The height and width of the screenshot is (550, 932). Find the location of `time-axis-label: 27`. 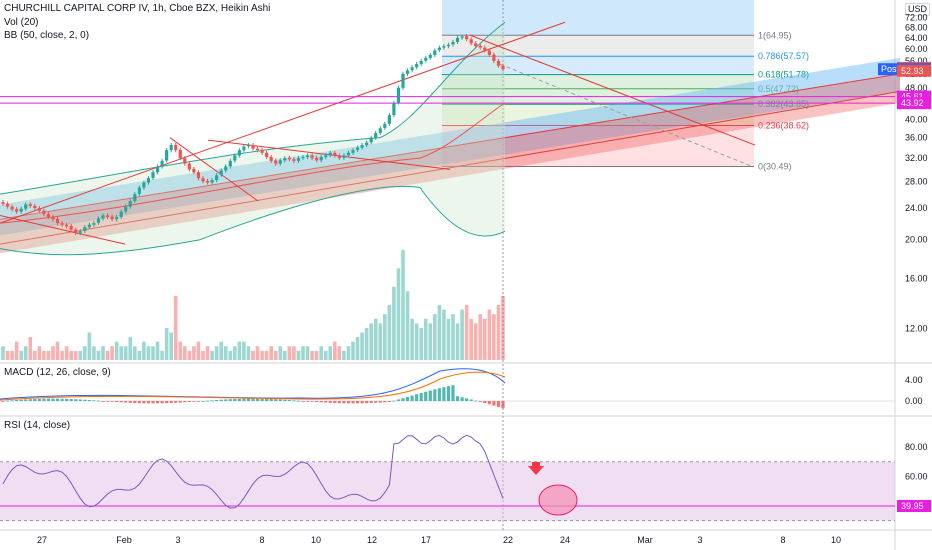

time-axis-label: 27 is located at coordinates (42, 540).